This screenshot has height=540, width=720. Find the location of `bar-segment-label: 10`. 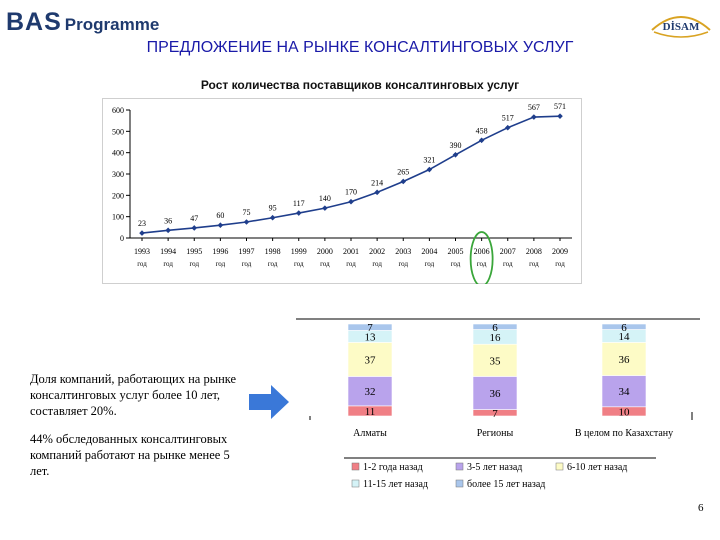

bar-segment-label: 10 is located at coordinates (625, 412).